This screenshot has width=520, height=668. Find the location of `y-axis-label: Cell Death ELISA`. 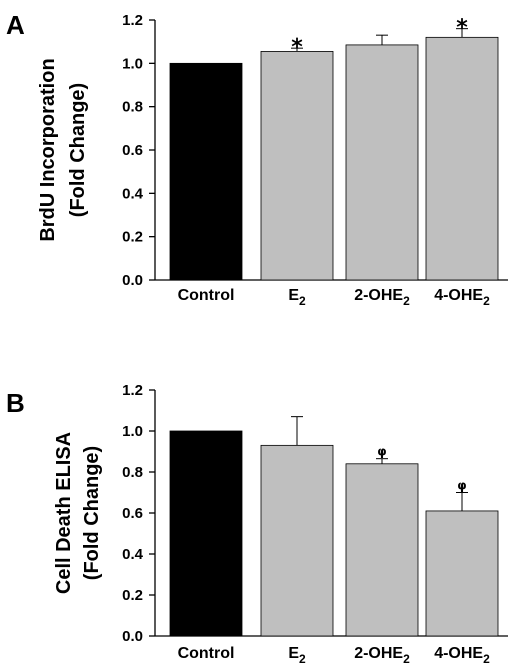

y-axis-label: Cell Death ELISA is located at coordinates (64, 513).